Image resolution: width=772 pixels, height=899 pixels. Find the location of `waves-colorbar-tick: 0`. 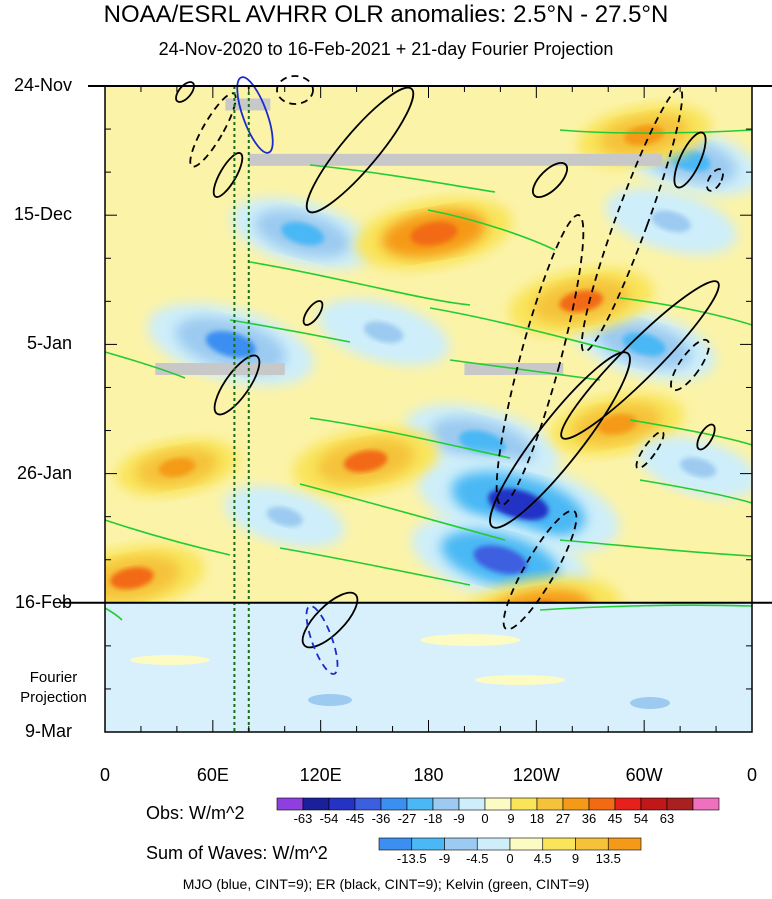

waves-colorbar-tick: 0 is located at coordinates (510, 858).